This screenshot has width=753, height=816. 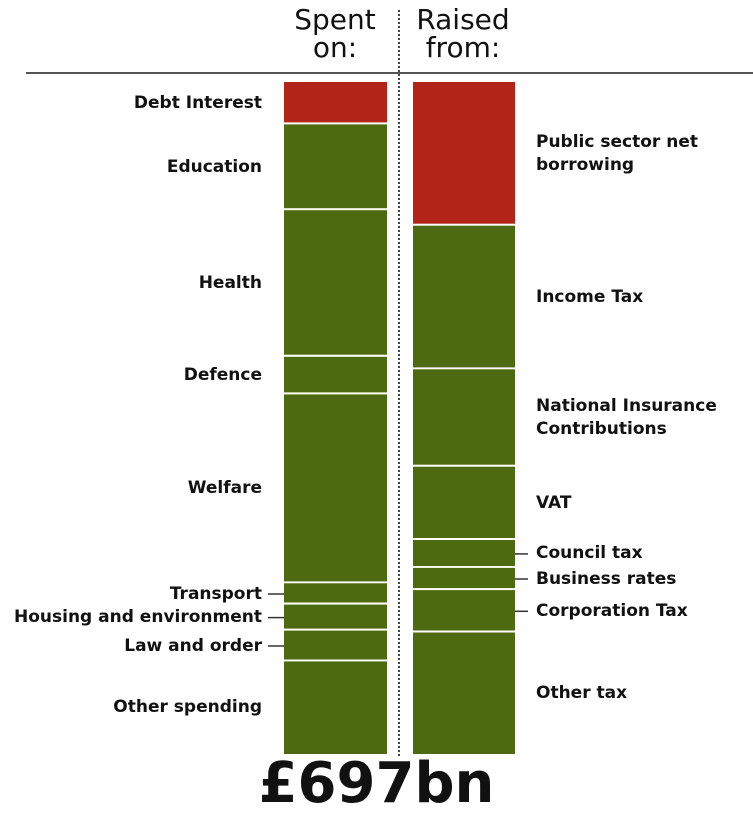 I want to click on label-public-sector-net-borrowing: Public sector net borrowing, so click(x=617, y=153).